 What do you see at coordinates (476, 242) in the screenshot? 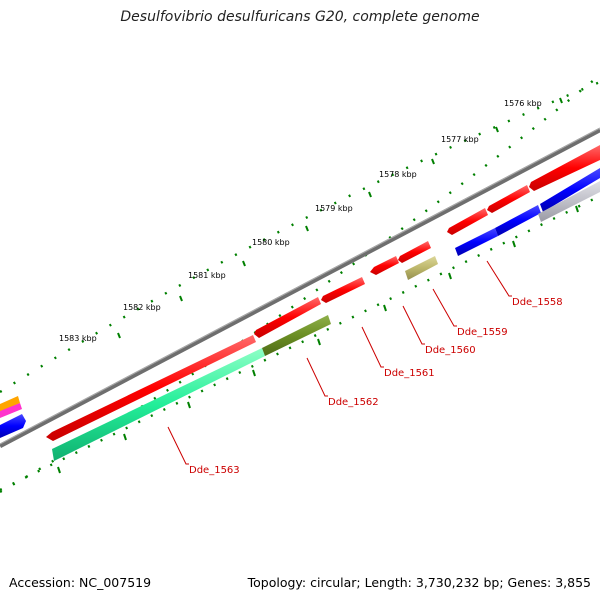
I see `cds-dde-1558-reverse` at bounding box center [476, 242].